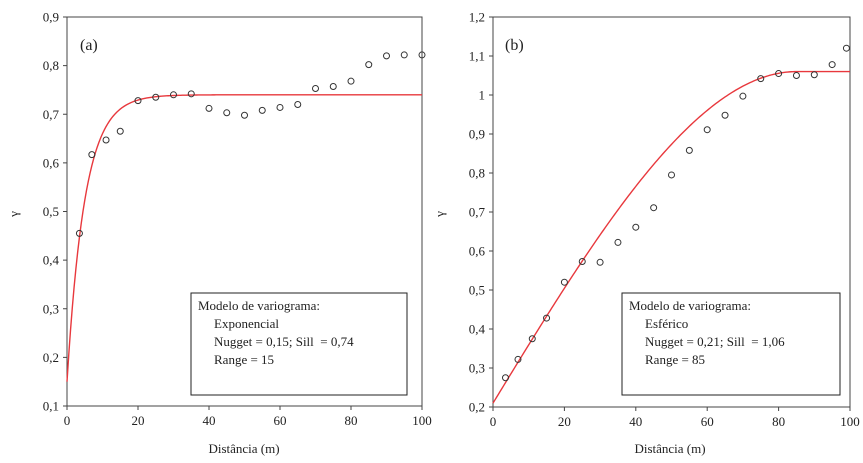 This screenshot has height=463, width=863. Describe the element at coordinates (439, 214) in the screenshot. I see `y-axis-title-b: γ` at that location.